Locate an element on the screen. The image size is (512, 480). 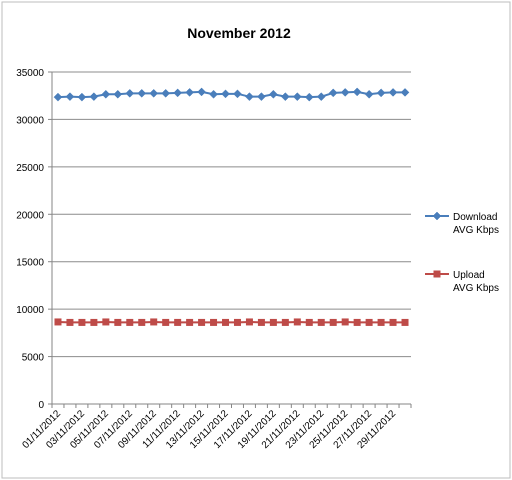
y-tick-label: 20000 is located at coordinates (30, 215).